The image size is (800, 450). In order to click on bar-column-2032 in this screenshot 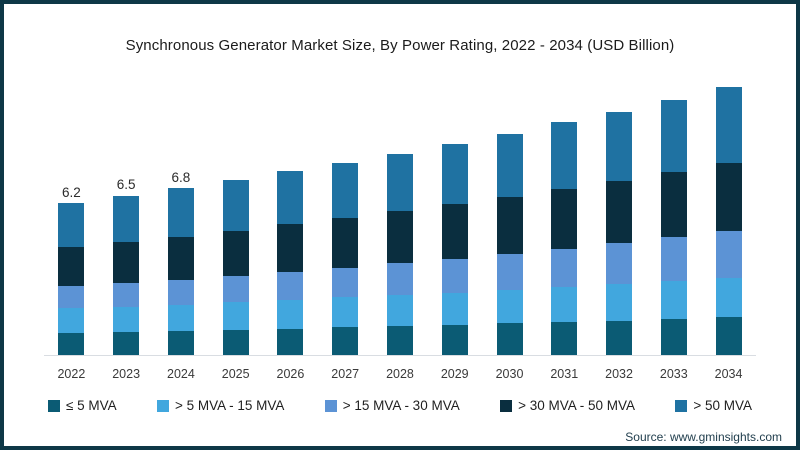, I will do `click(619, 233)`.